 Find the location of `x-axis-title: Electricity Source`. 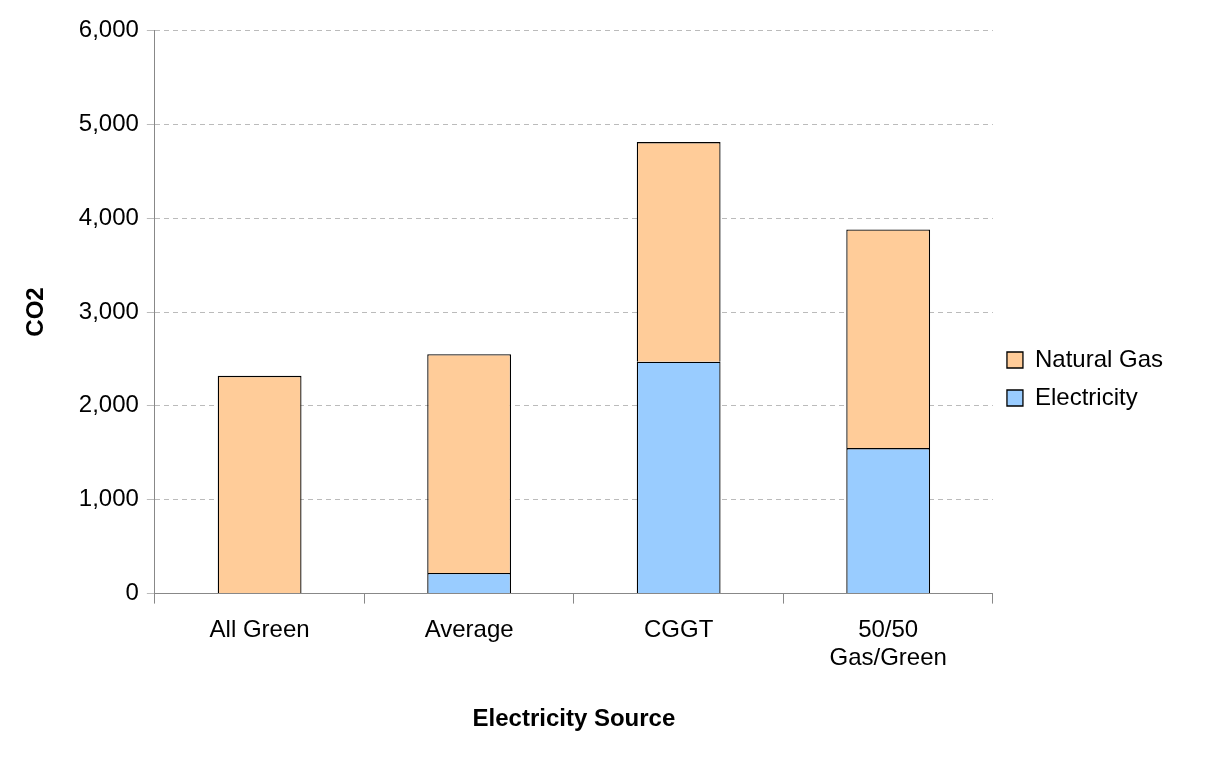

x-axis-title: Electricity Source is located at coordinates (574, 718).